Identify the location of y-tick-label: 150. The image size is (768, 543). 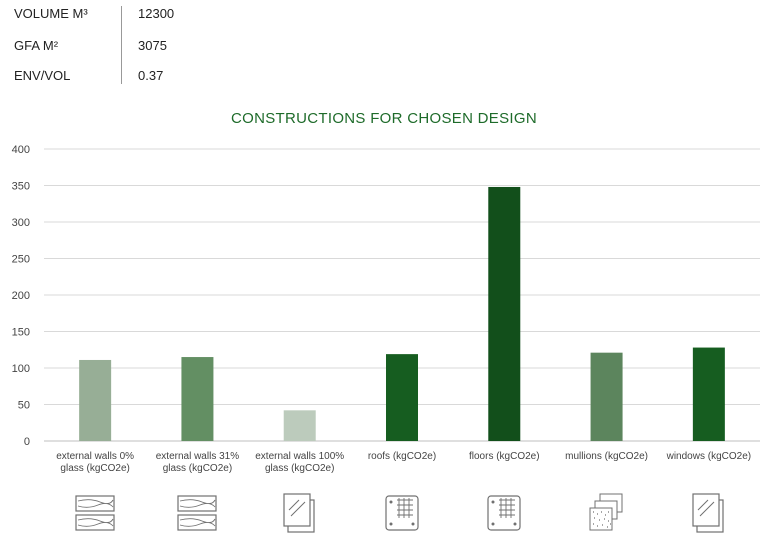
(21, 333).